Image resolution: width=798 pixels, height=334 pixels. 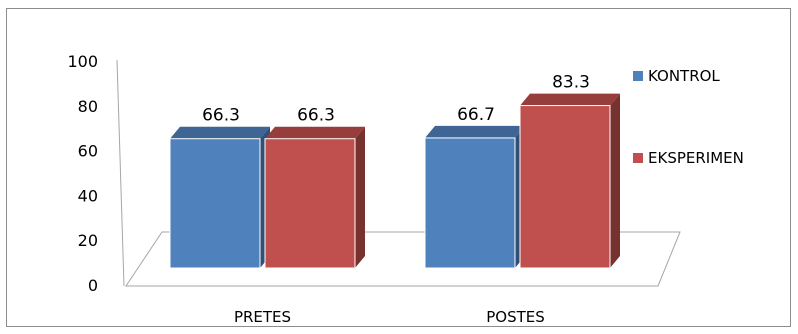 I want to click on bar-eksperimen-pretes, so click(x=314, y=197).